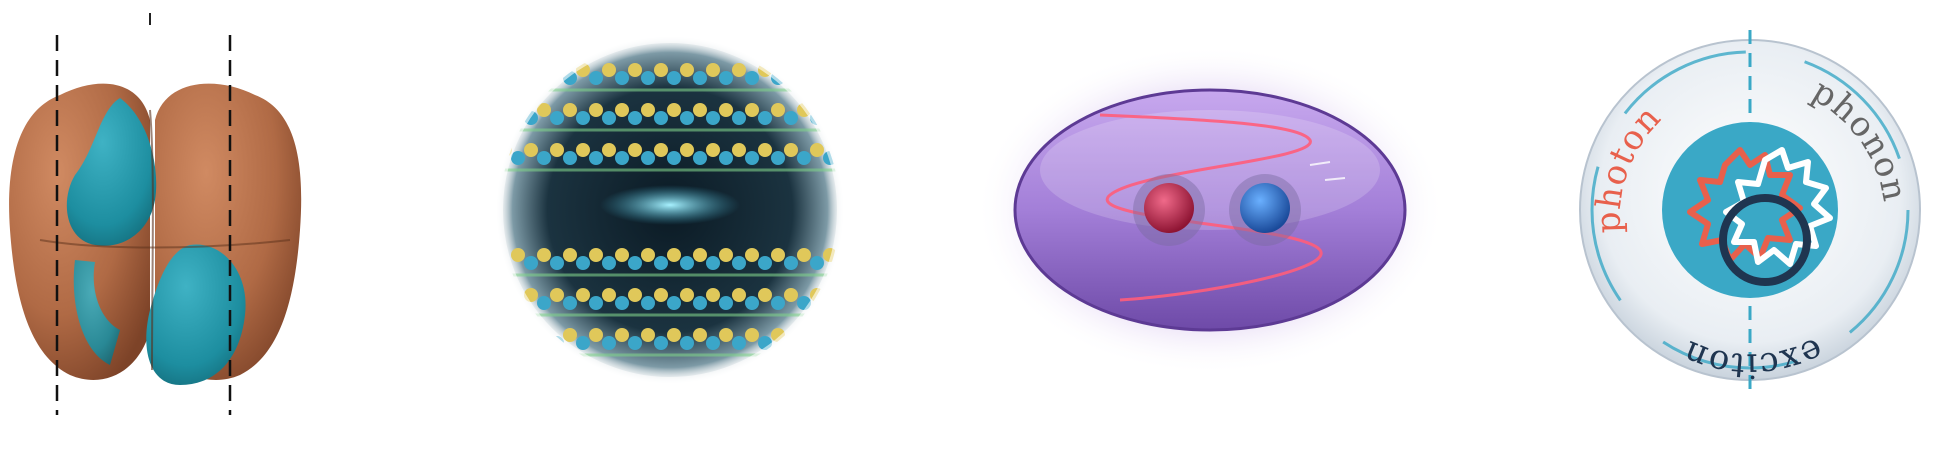  Describe the element at coordinates (111, 172) in the screenshot. I see `orbital-core-upper` at that location.